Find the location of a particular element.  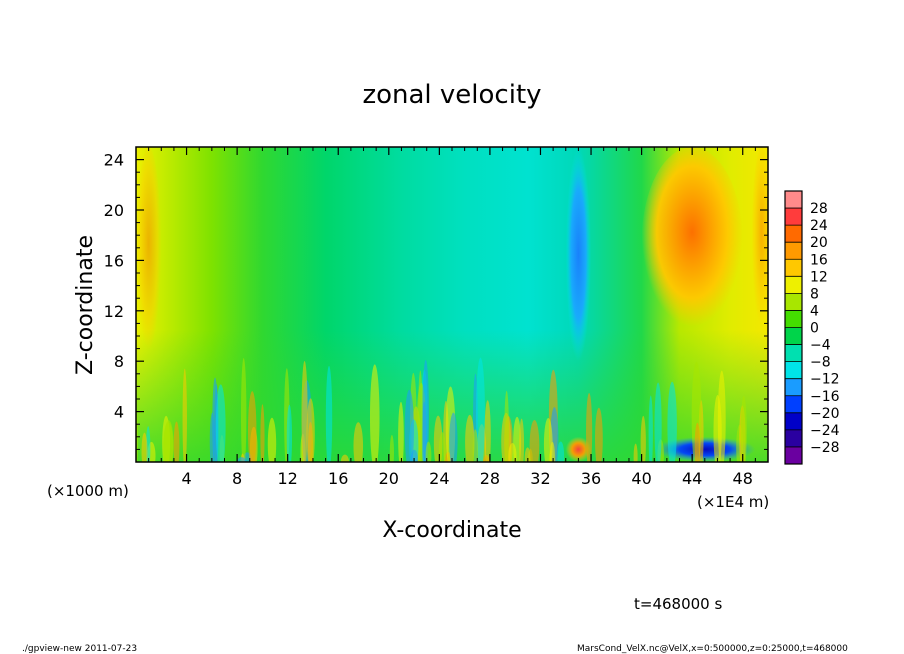

field-feature-near-surface-warm-spike is located at coordinates (578, 449).